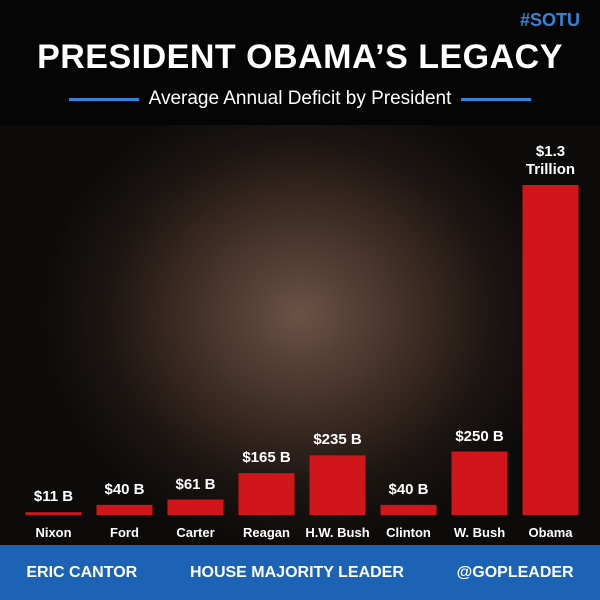  Describe the element at coordinates (53, 532) in the screenshot. I see `x-tick-label: Nixon` at that location.